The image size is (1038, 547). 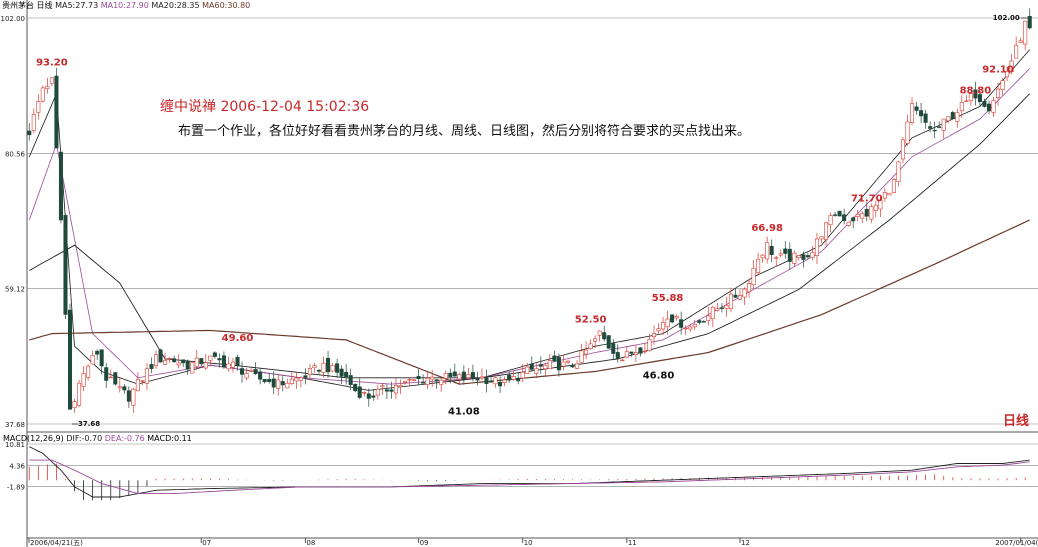 What do you see at coordinates (632, 543) in the screenshot?
I see `time-tick-label: 11` at bounding box center [632, 543].